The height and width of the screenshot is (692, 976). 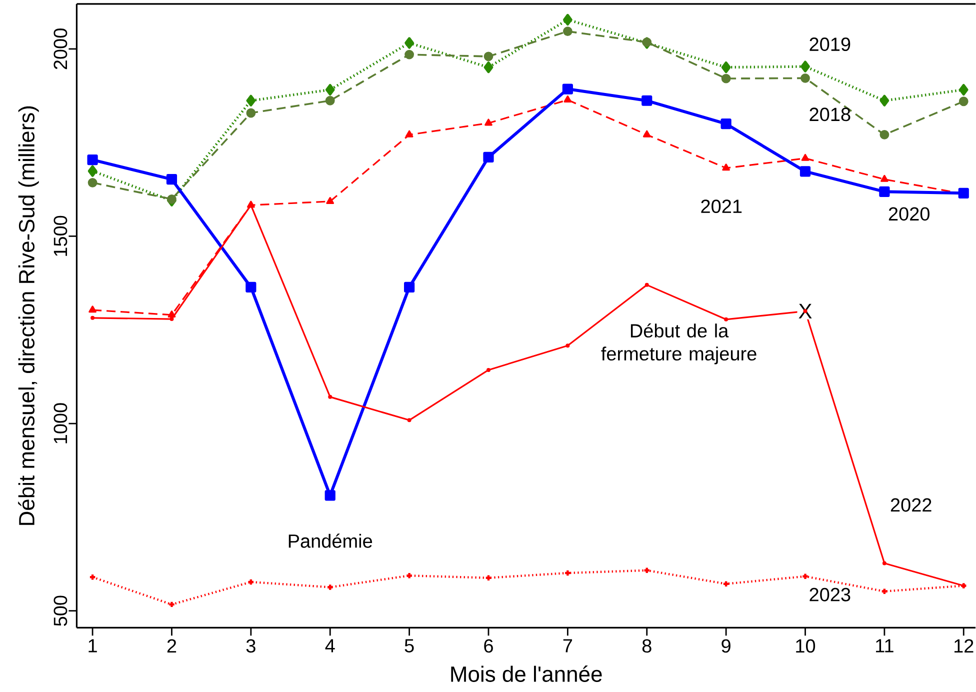 What do you see at coordinates (61, 49) in the screenshot?
I see `y-tick-label: 2000` at bounding box center [61, 49].